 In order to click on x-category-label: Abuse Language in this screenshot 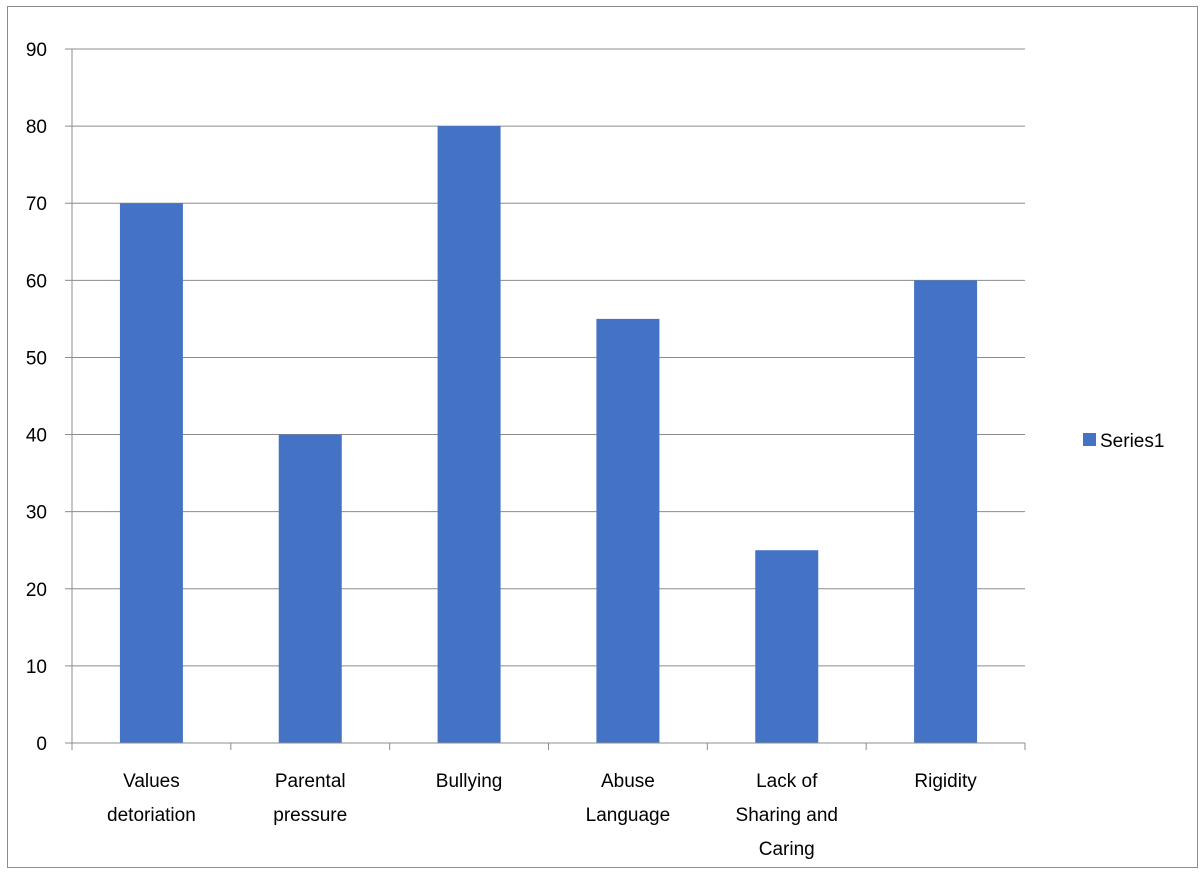, I will do `click(628, 798)`.